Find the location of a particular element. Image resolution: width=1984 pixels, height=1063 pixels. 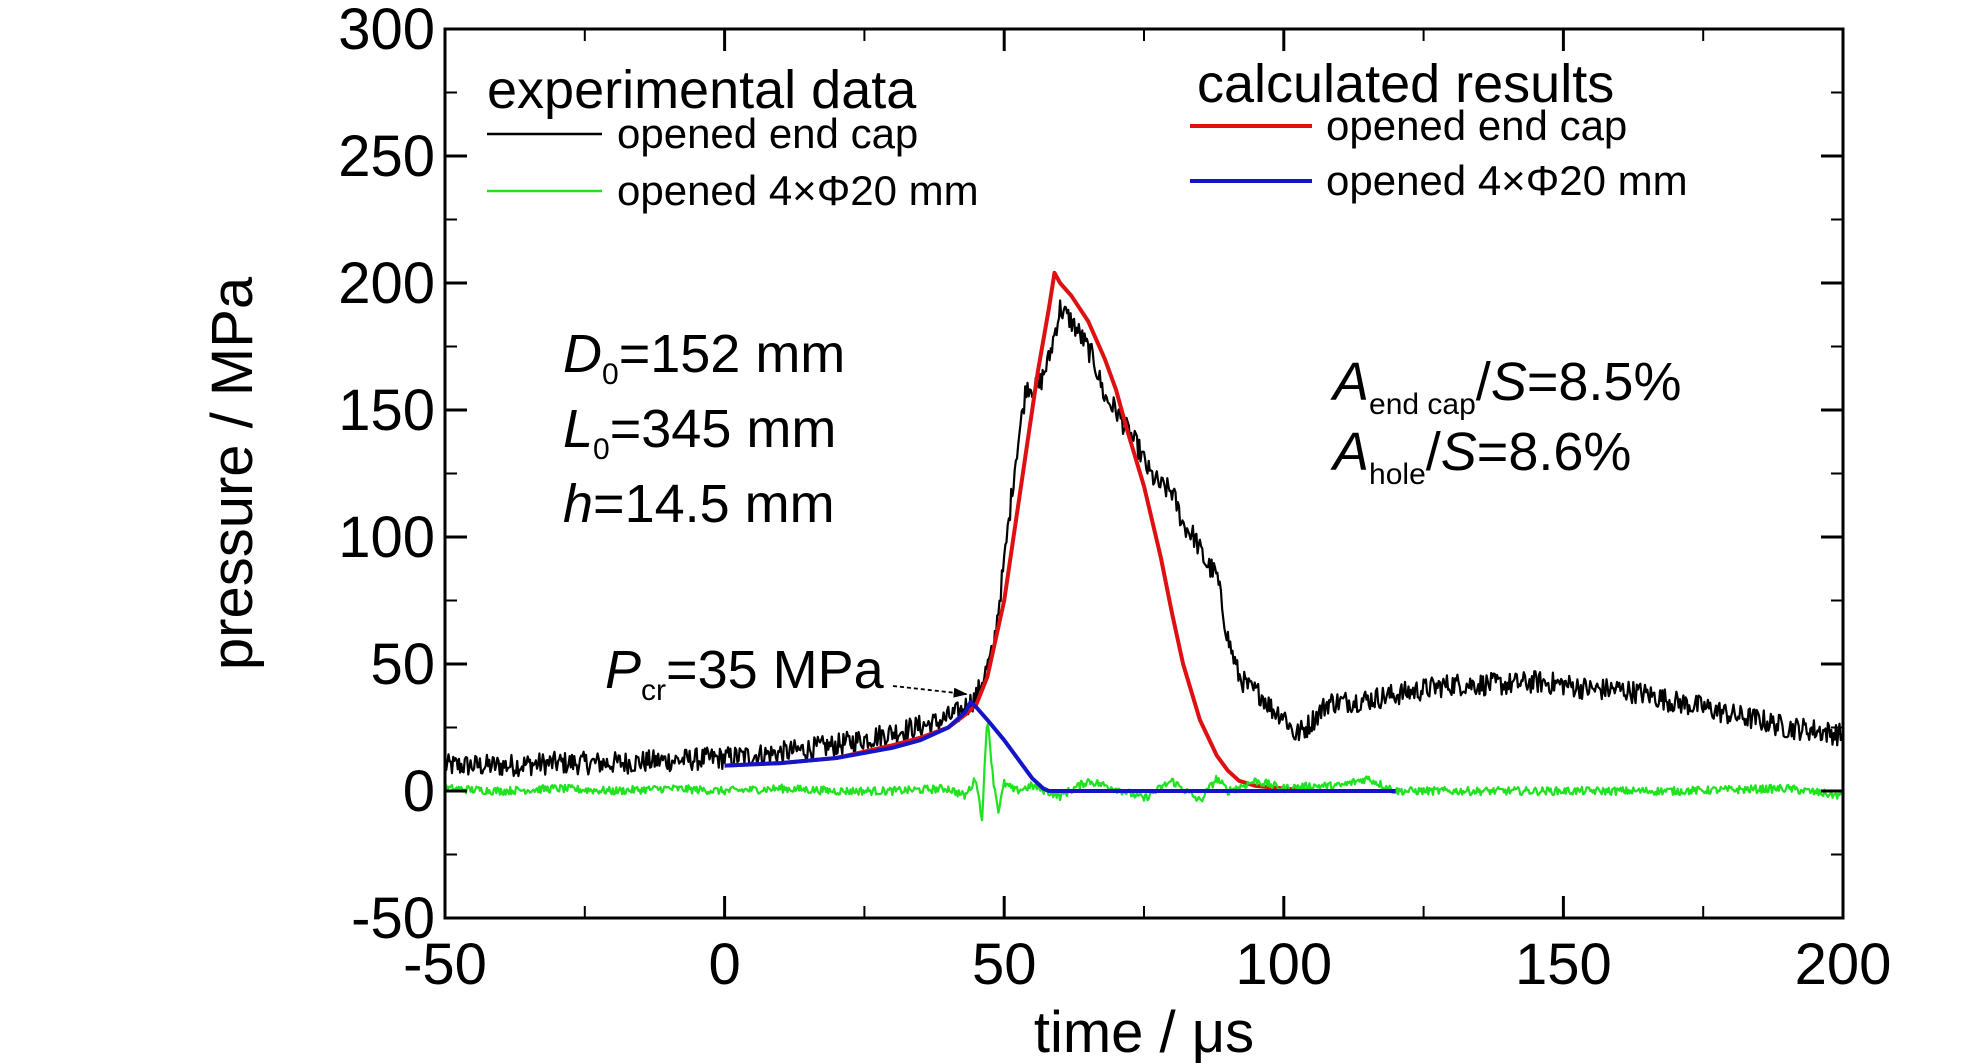

y-axis-title: pressure / MPa is located at coordinates (232, 473).